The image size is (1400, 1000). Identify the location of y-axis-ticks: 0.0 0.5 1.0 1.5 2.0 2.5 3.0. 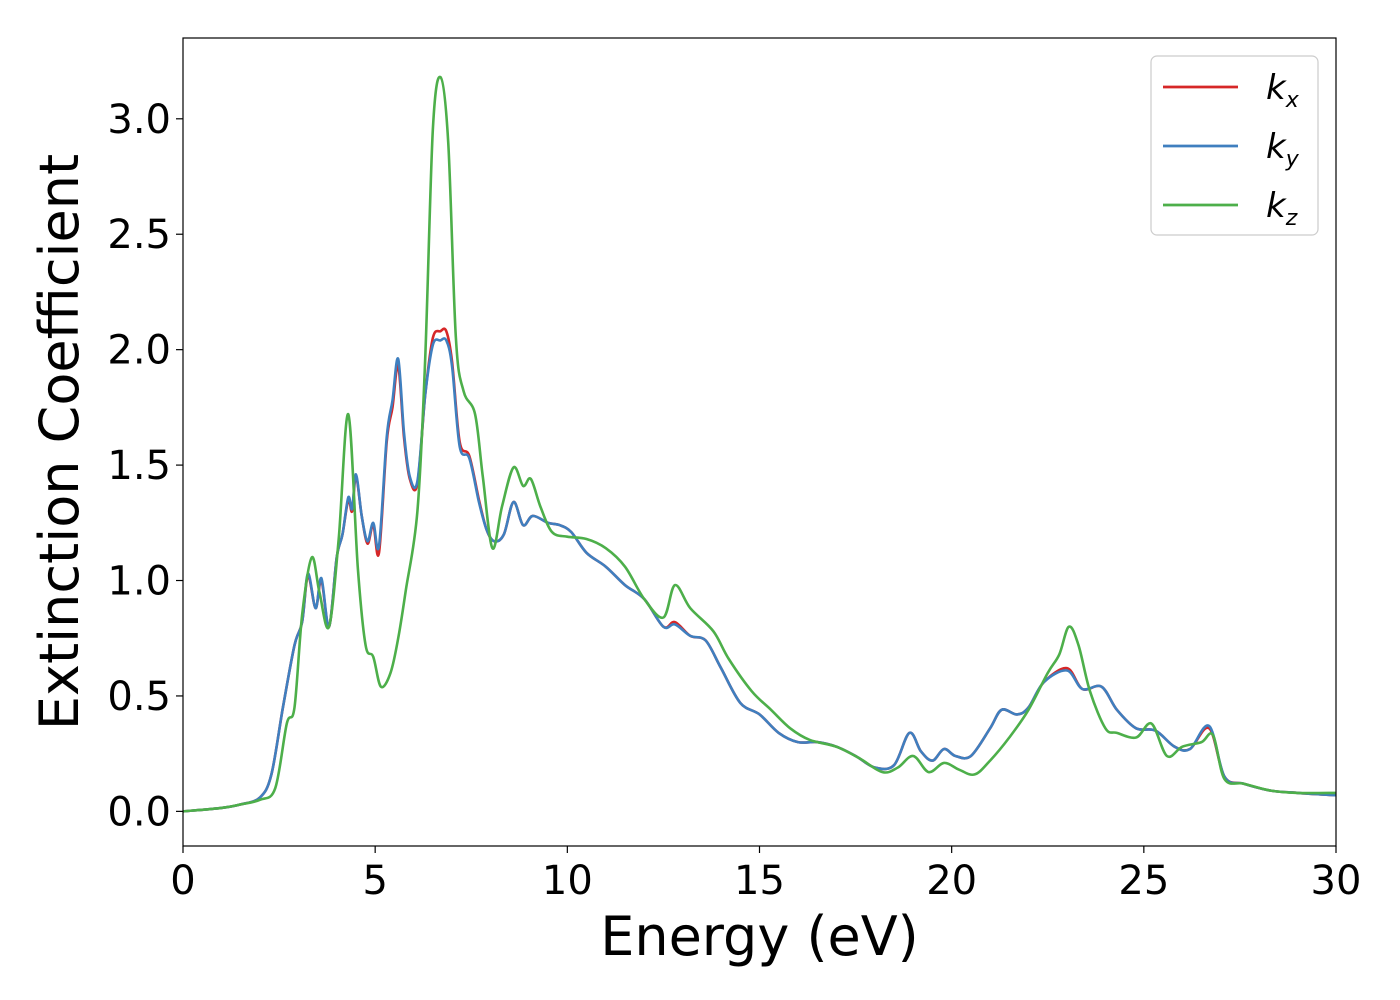
(145, 466).